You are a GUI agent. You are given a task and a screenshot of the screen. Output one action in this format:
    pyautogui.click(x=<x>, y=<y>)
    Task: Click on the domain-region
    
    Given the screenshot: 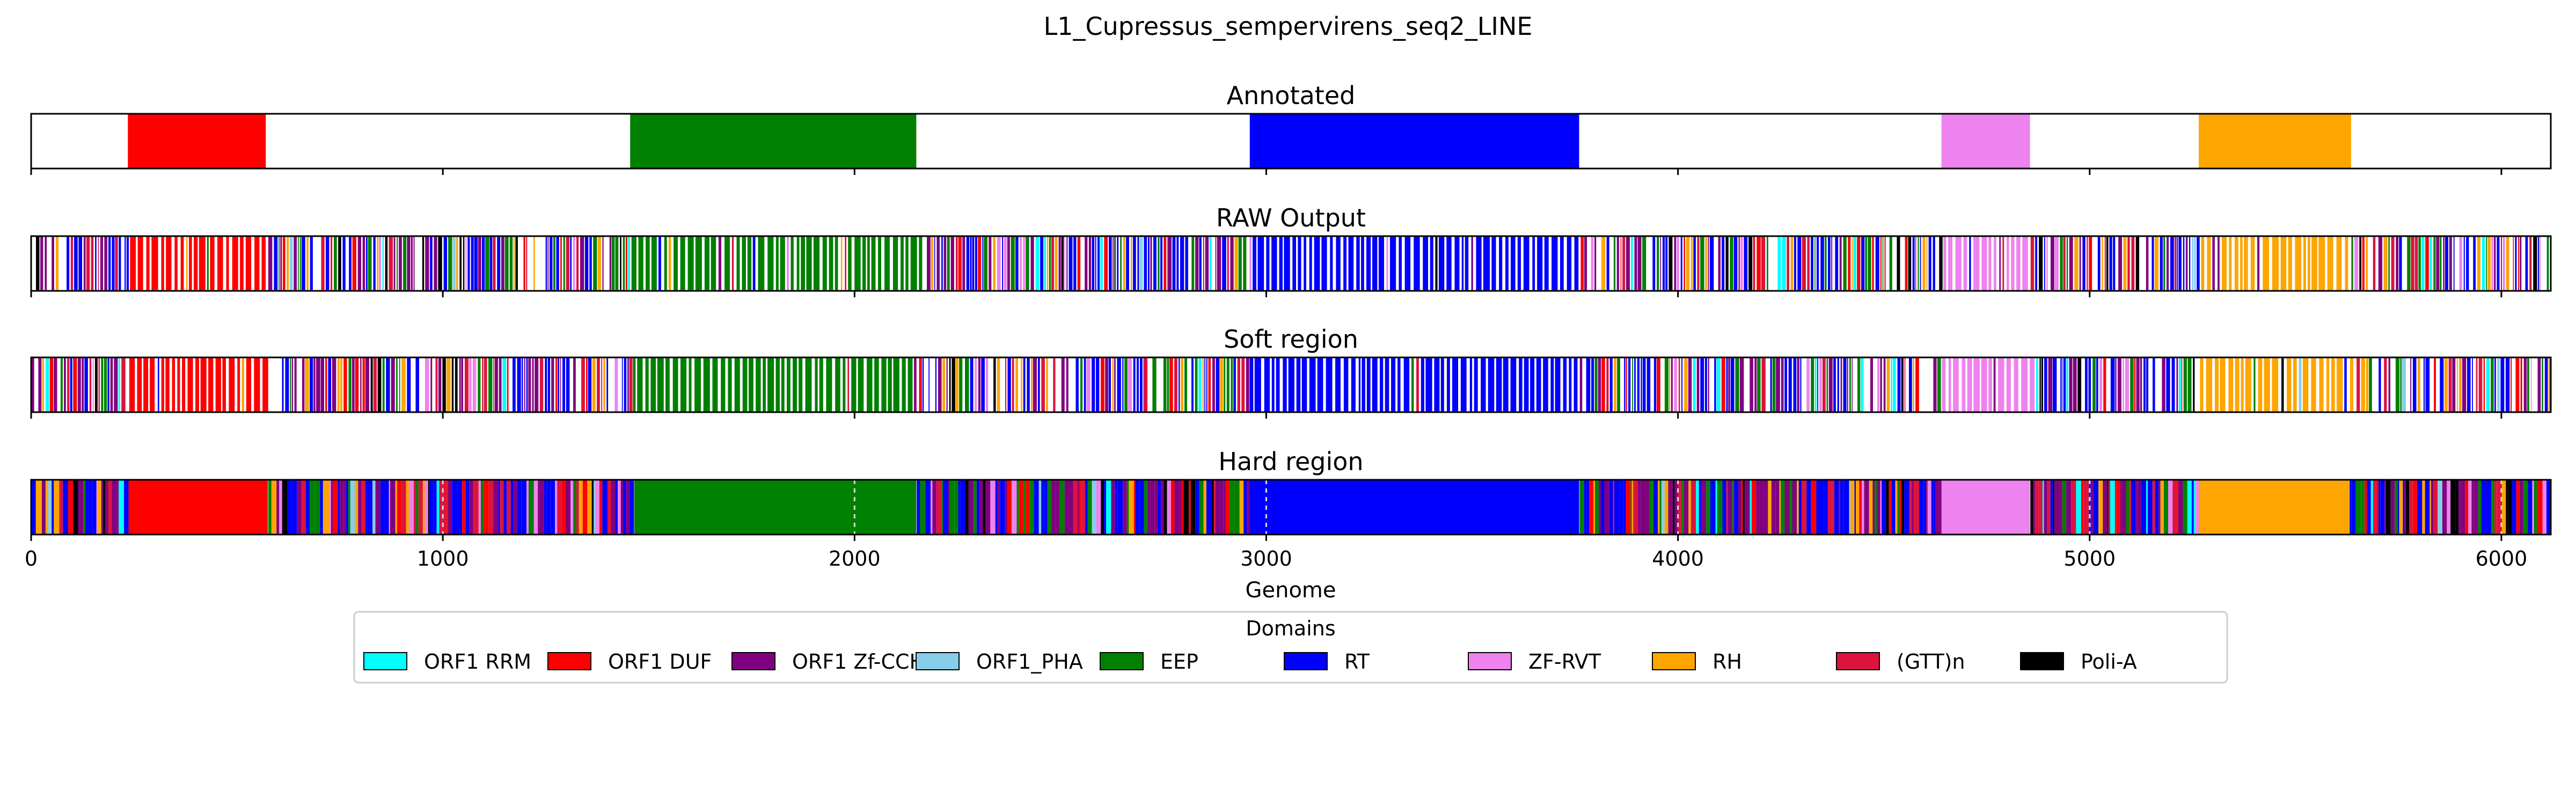 What is the action you would take?
    pyautogui.click(x=773, y=141)
    